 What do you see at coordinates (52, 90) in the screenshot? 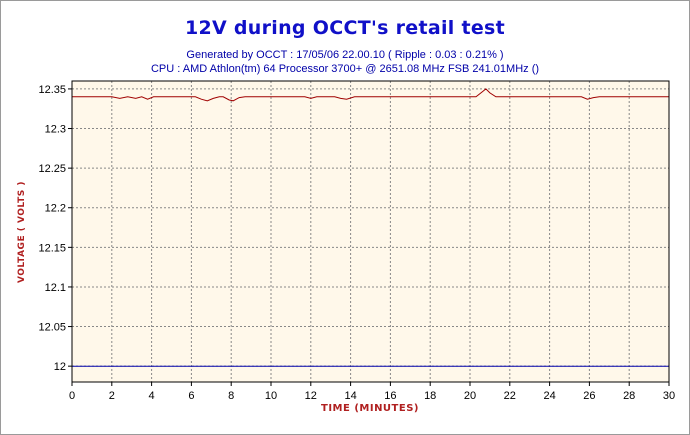
I see `y-tick-label: 12.35` at bounding box center [52, 90].